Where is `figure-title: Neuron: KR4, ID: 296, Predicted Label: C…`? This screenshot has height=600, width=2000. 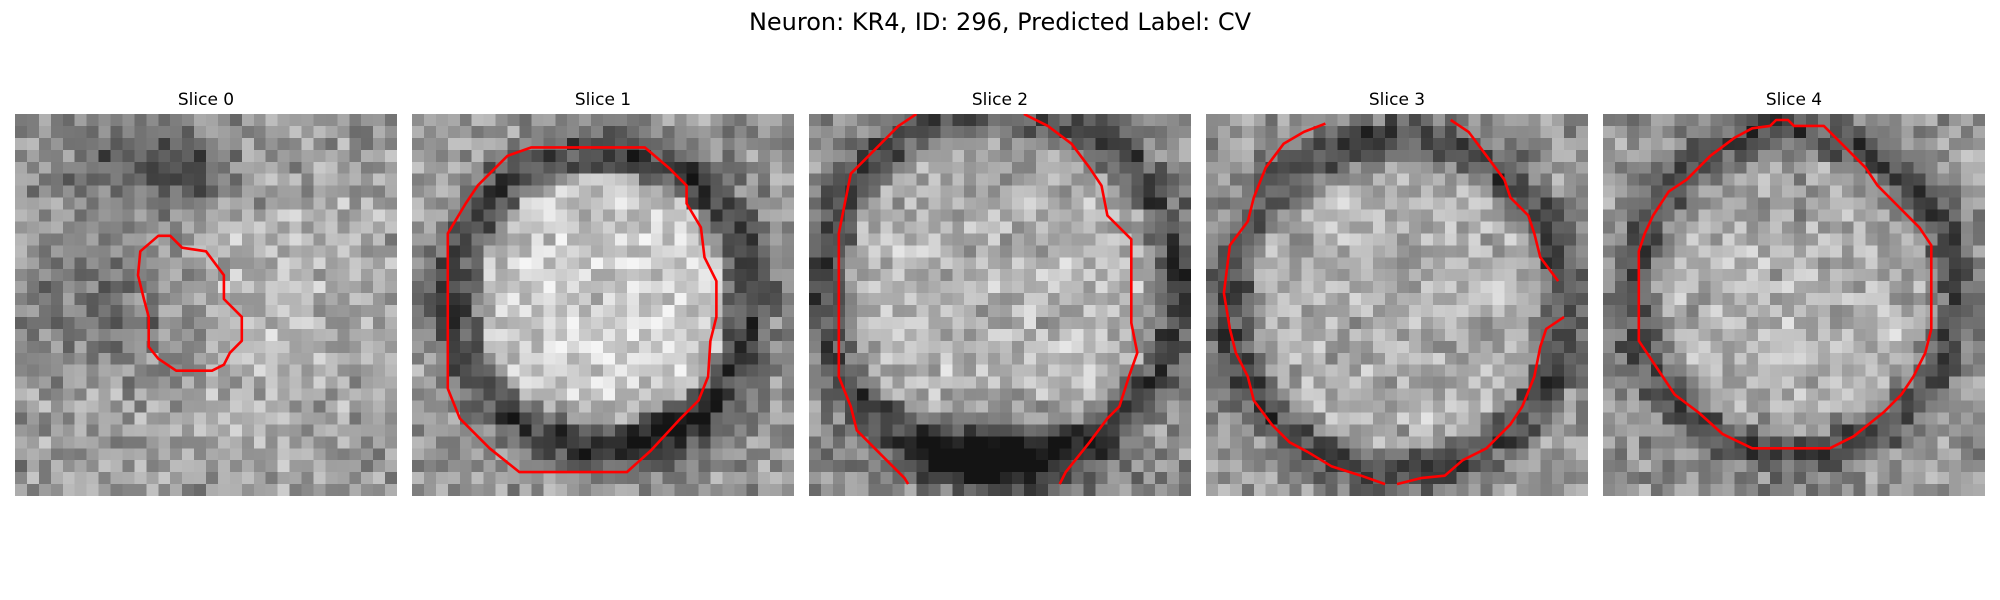 figure-title: Neuron: KR4, ID: 296, Predicted Label: C… is located at coordinates (1000, 22).